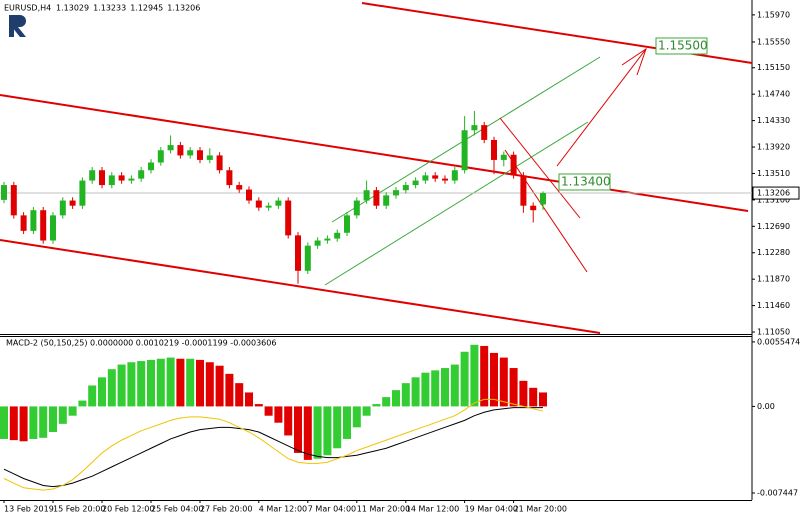 The image size is (800, 518). What do you see at coordinates (773, 252) in the screenshot?
I see `y-tick-label: 1.12280` at bounding box center [773, 252].